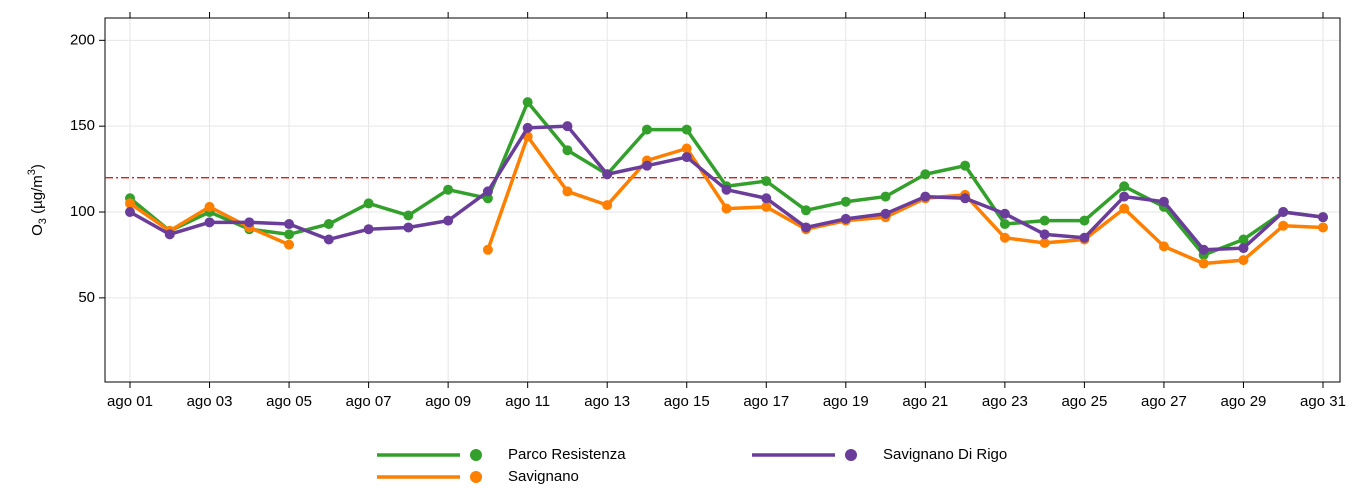 This screenshot has width=1354, height=495. Describe the element at coordinates (130, 401) in the screenshot. I see `x-tick-label: ago 01` at that location.